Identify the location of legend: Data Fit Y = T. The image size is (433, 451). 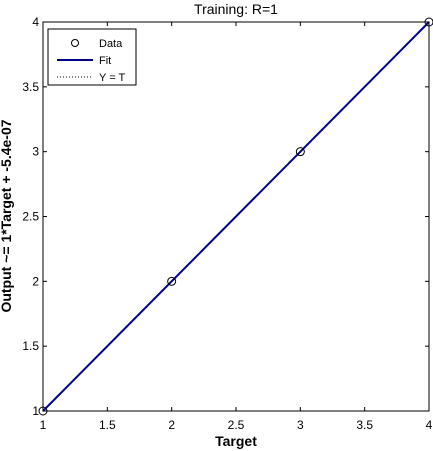
(92, 57).